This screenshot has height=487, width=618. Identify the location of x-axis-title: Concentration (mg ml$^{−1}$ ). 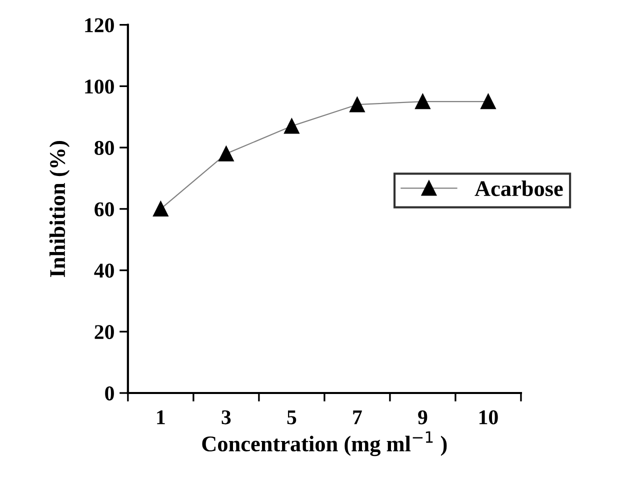
(324, 443).